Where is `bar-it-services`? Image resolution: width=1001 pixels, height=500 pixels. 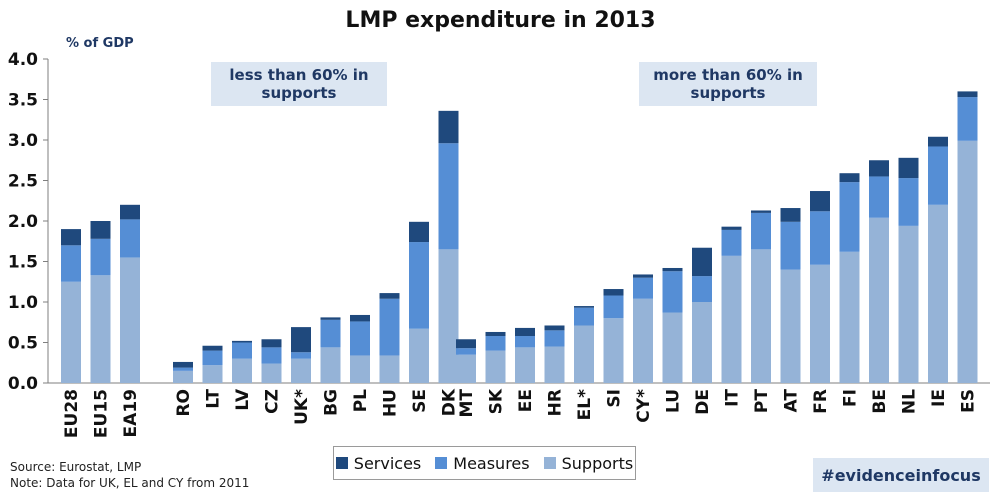
bar-it-services is located at coordinates (731, 228).